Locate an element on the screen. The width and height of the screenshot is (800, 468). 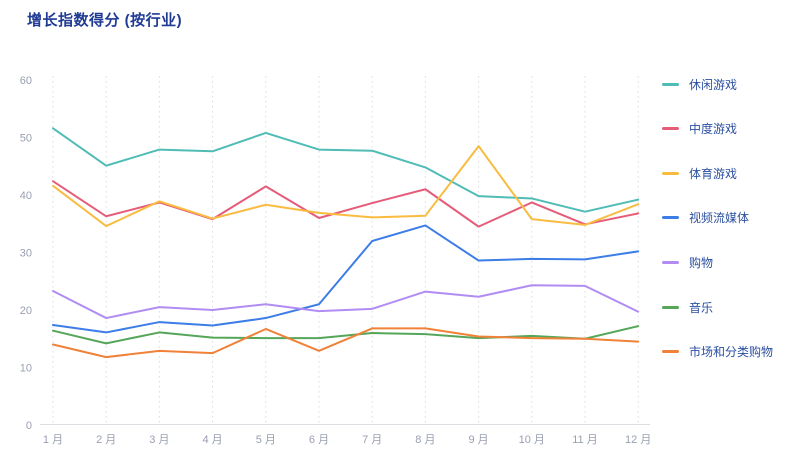
chart-title: 增长指数得分 (按行业) is located at coordinates (105, 20).